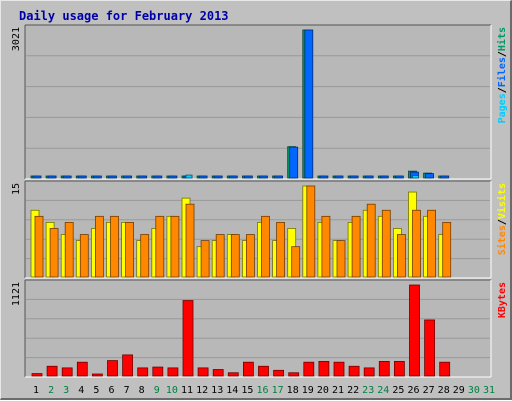 This screenshot has width=512, height=401. Describe the element at coordinates (232, 390) in the screenshot. I see `x-axis-day-label: 14` at that location.